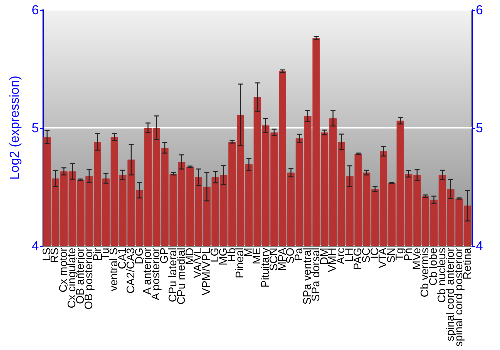 The height and width of the screenshot is (350, 500). Describe the element at coordinates (36, 10) in the screenshot. I see `y-tick-label: 6` at that location.